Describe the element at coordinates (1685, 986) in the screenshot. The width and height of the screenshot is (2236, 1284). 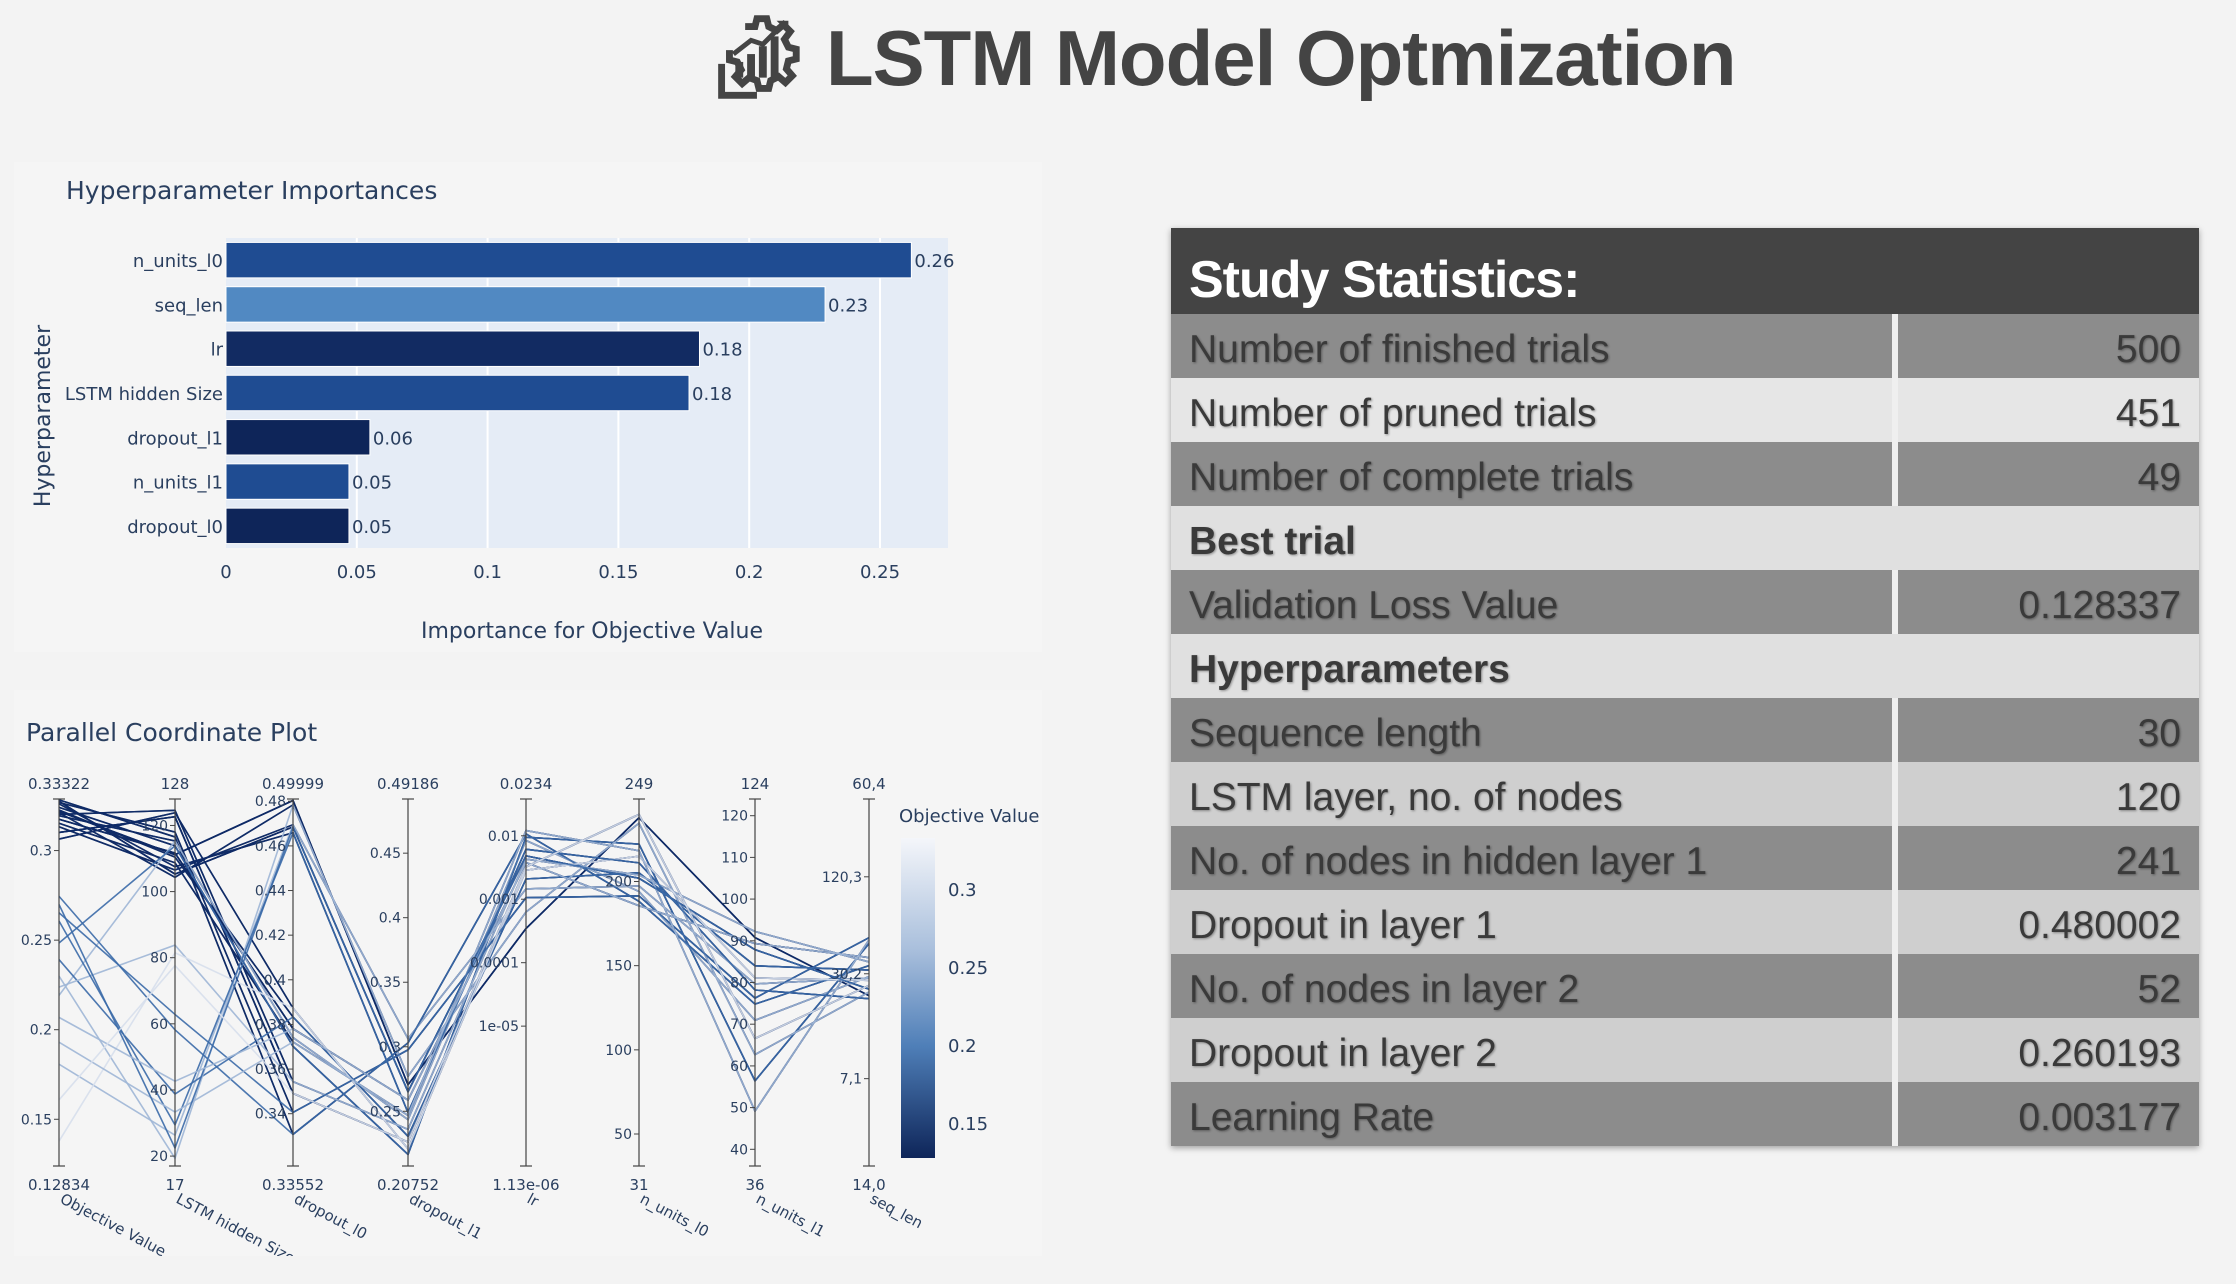
I see `stats-row: No. of nodes in layer 2 52` at that location.